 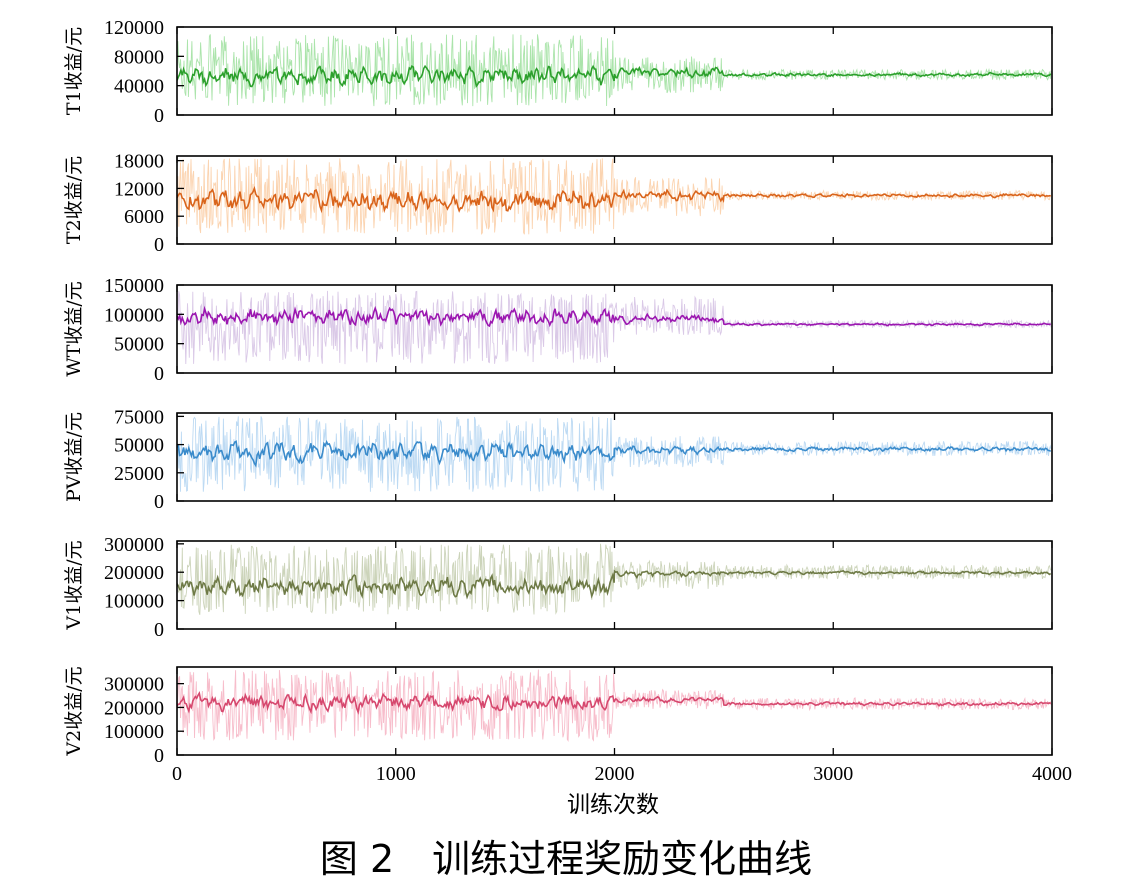 What do you see at coordinates (74, 71) in the screenshot?
I see `y-axis-label: T1收益/元` at bounding box center [74, 71].